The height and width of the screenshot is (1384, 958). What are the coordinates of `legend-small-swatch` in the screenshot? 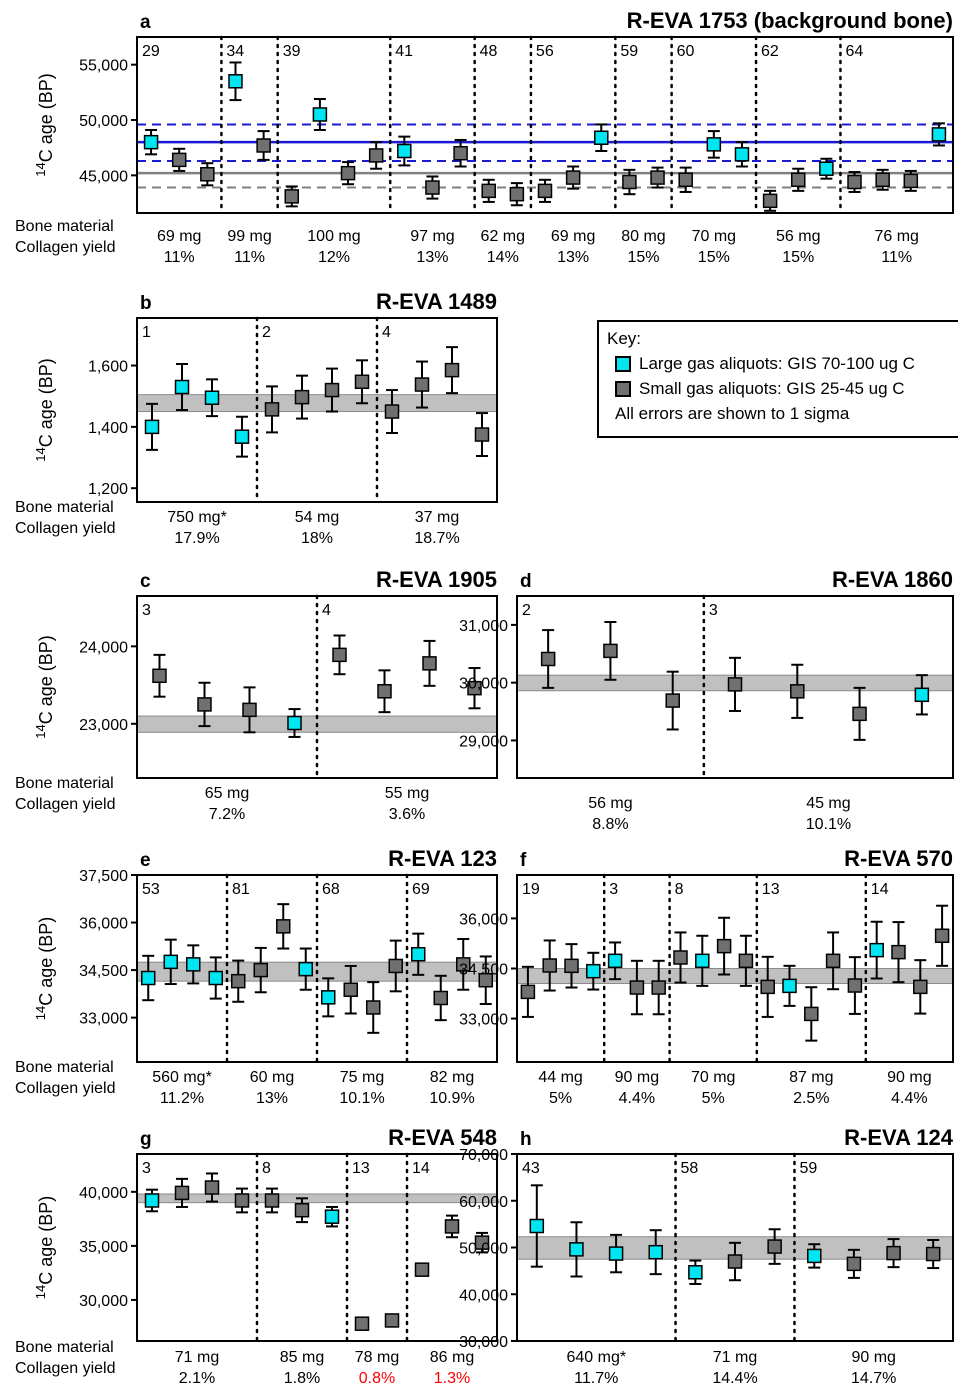 It's located at (623, 388).